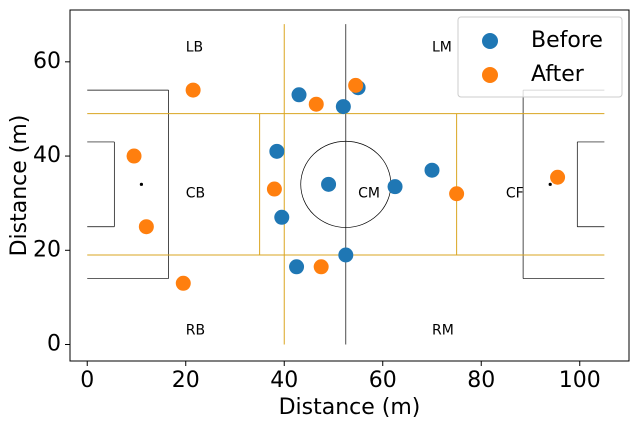 This screenshot has width=639, height=426. Describe the element at coordinates (369, 194) in the screenshot. I see `zone-label: CM` at that location.